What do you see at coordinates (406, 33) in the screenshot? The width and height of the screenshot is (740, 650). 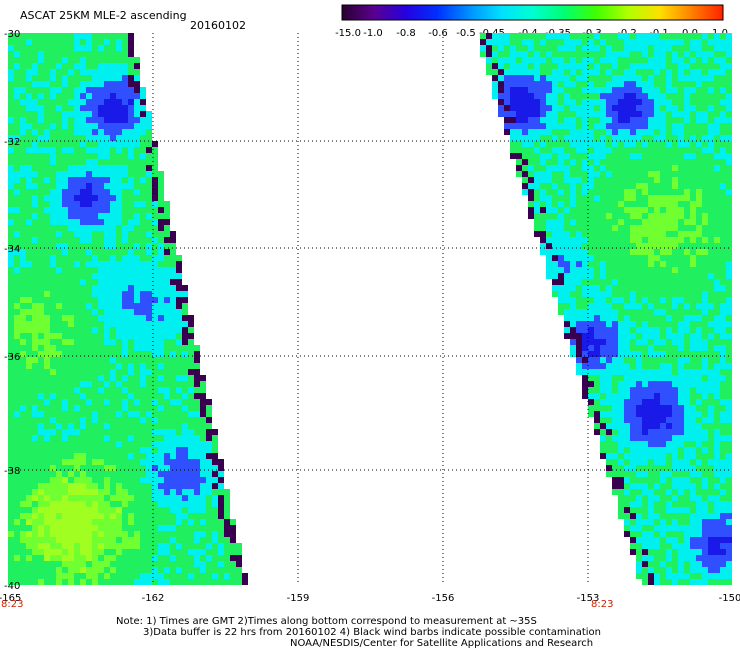 I see `colorbar-label: -0.8` at bounding box center [406, 33].